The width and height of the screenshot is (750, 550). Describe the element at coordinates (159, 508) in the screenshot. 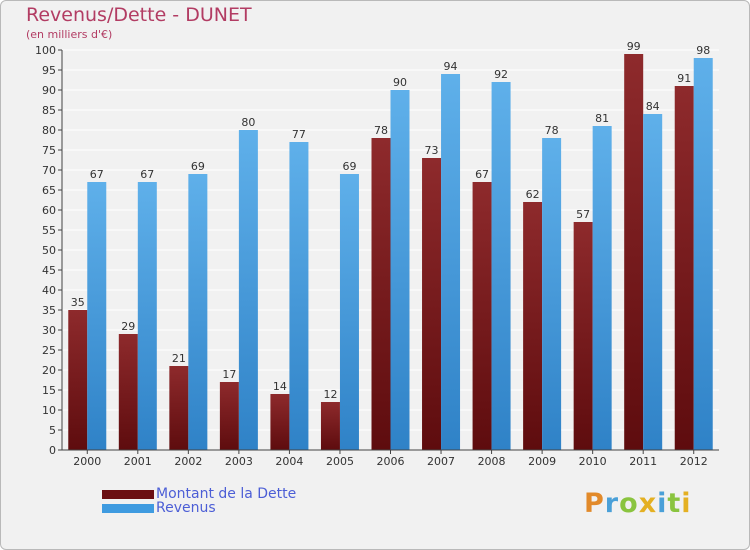

I see `legend-item-revenue: Revenus` at that location.